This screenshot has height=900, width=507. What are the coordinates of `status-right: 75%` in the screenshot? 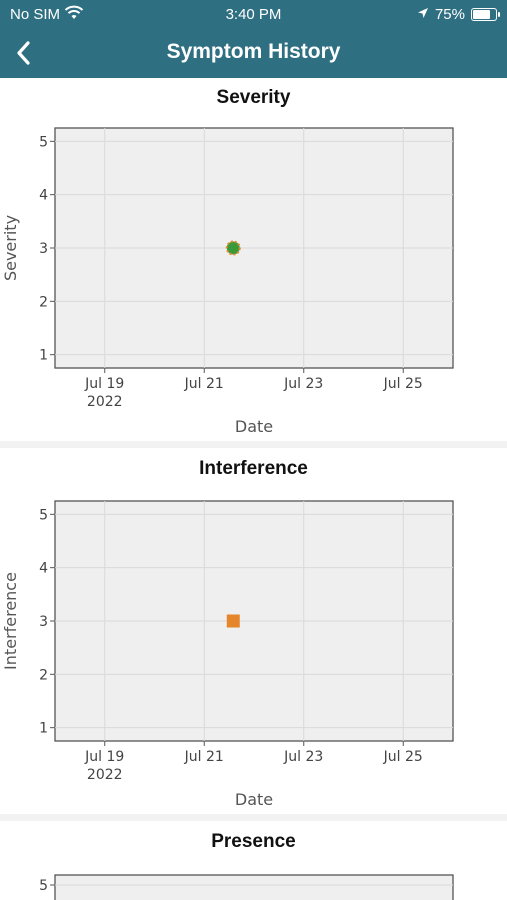 It's located at (458, 14).